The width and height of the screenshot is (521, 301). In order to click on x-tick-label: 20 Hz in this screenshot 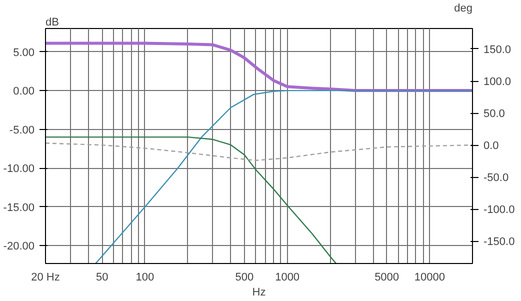, I will do `click(45, 278)`.